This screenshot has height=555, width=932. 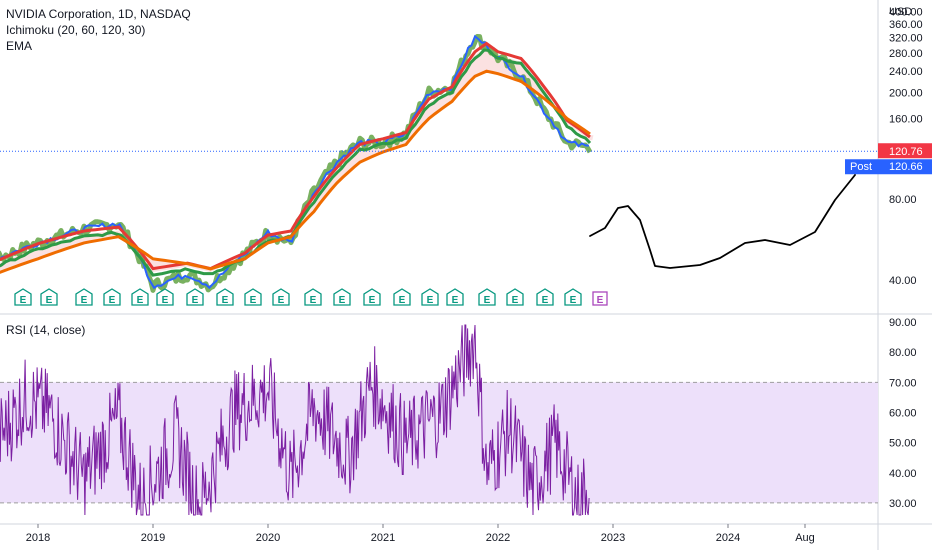 I want to click on post-price-value: 120.66, so click(x=906, y=167).